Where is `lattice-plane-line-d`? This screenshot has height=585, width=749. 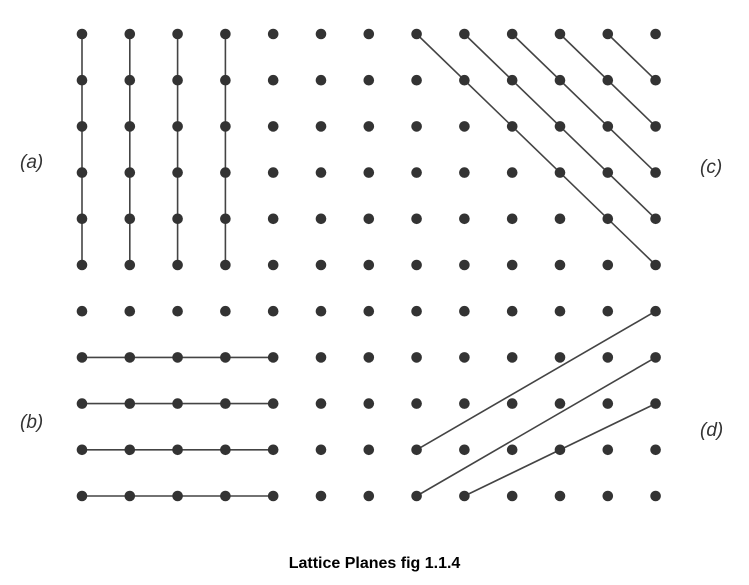
lattice-plane-line-d is located at coordinates (536, 380).